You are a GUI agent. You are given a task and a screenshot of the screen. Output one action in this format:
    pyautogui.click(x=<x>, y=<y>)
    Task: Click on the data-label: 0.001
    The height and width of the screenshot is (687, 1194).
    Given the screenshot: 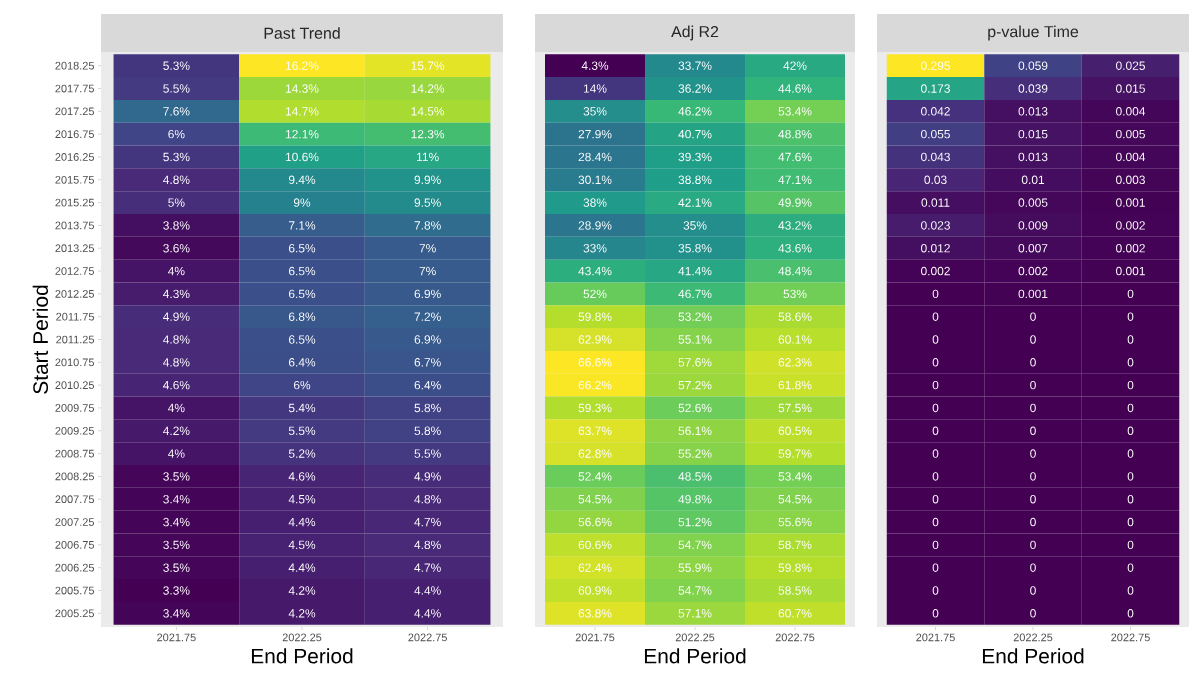 What is the action you would take?
    pyautogui.click(x=1130, y=271)
    